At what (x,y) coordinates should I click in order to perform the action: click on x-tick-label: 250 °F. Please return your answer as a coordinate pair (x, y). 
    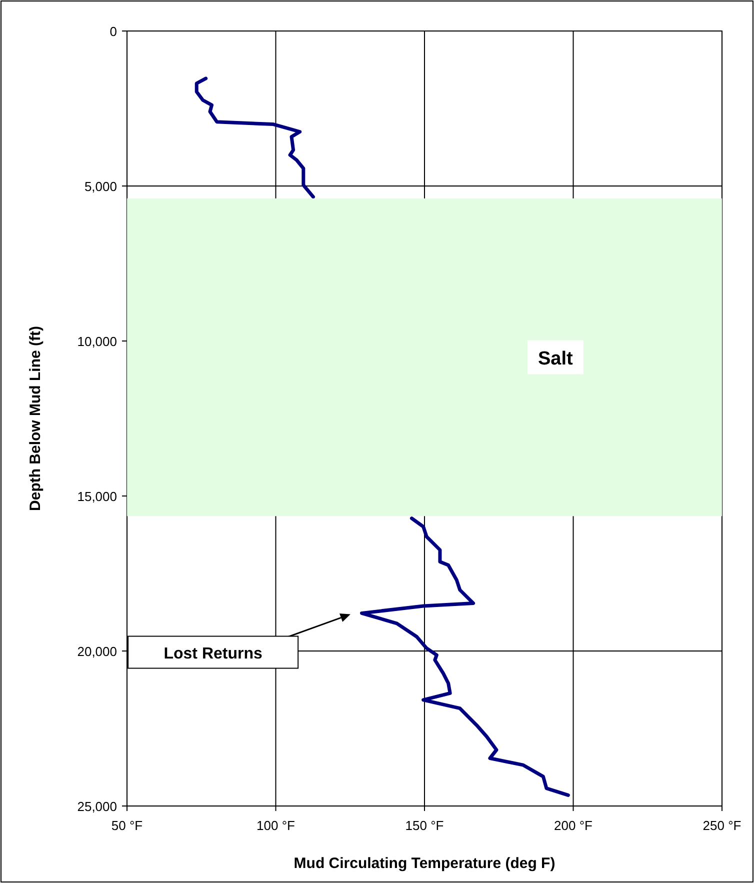
    Looking at the image, I should click on (722, 825).